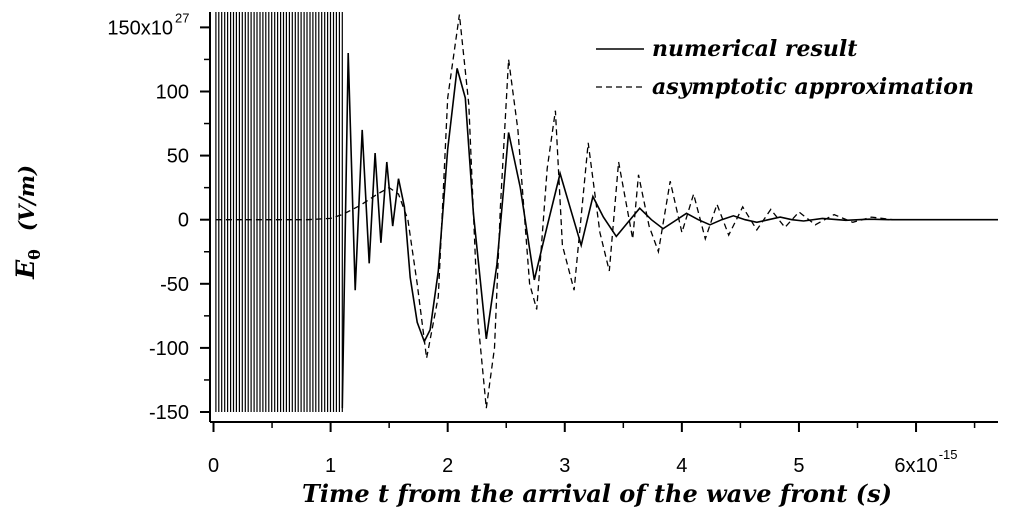 Image resolution: width=1014 pixels, height=514 pixels. I want to click on x-tick-label: 4, so click(681, 466).